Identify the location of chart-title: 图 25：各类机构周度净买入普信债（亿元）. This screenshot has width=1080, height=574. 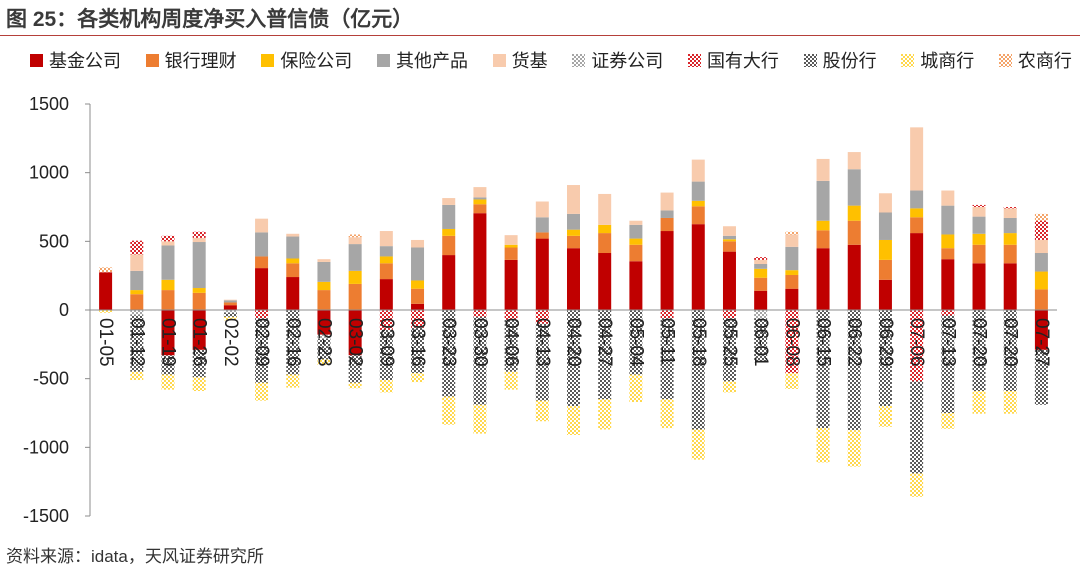
(210, 19).